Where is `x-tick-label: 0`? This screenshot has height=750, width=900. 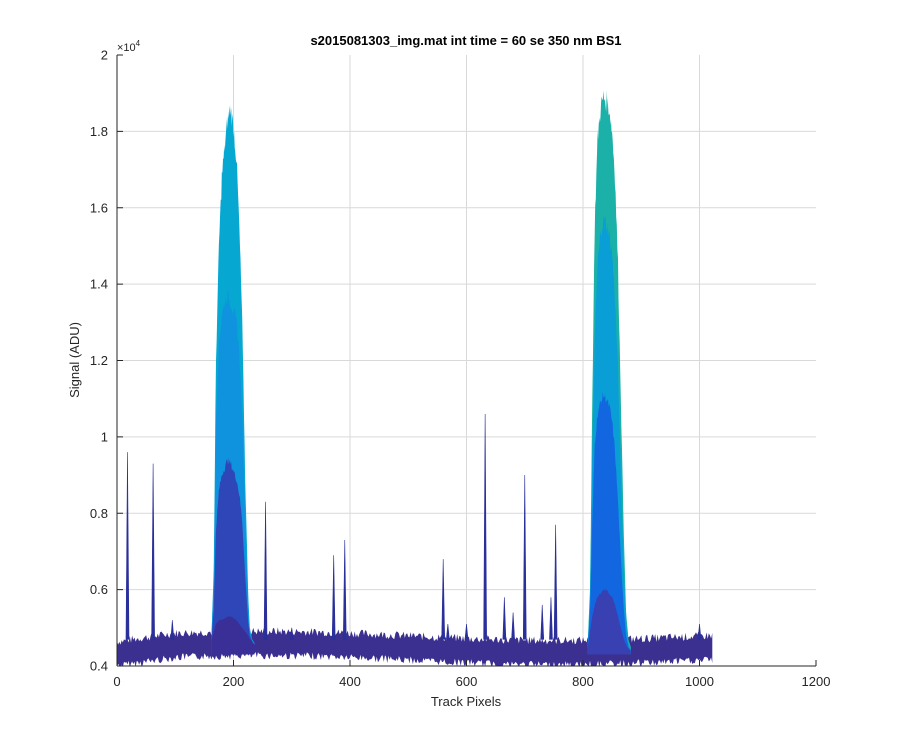 x-tick-label: 0 is located at coordinates (116, 681).